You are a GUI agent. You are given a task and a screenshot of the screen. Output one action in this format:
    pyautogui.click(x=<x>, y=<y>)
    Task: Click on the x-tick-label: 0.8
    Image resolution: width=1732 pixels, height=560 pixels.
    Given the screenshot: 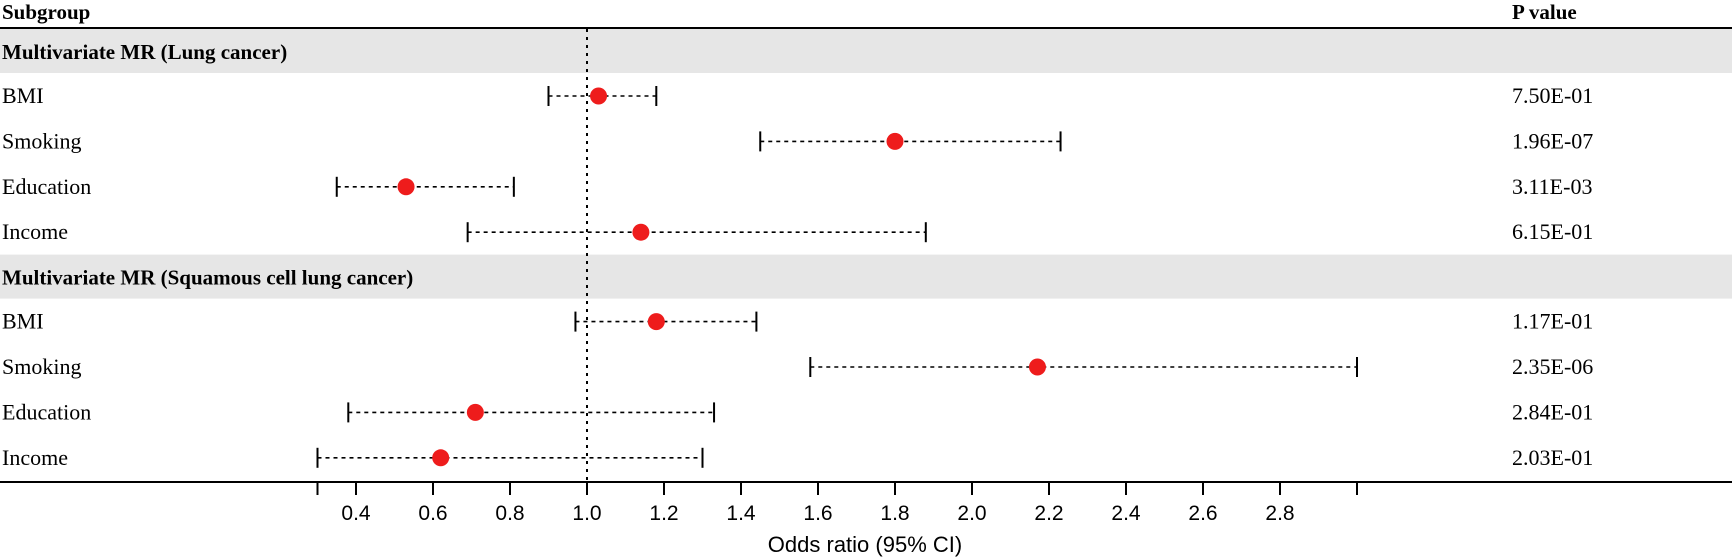 What is the action you would take?
    pyautogui.click(x=509, y=513)
    